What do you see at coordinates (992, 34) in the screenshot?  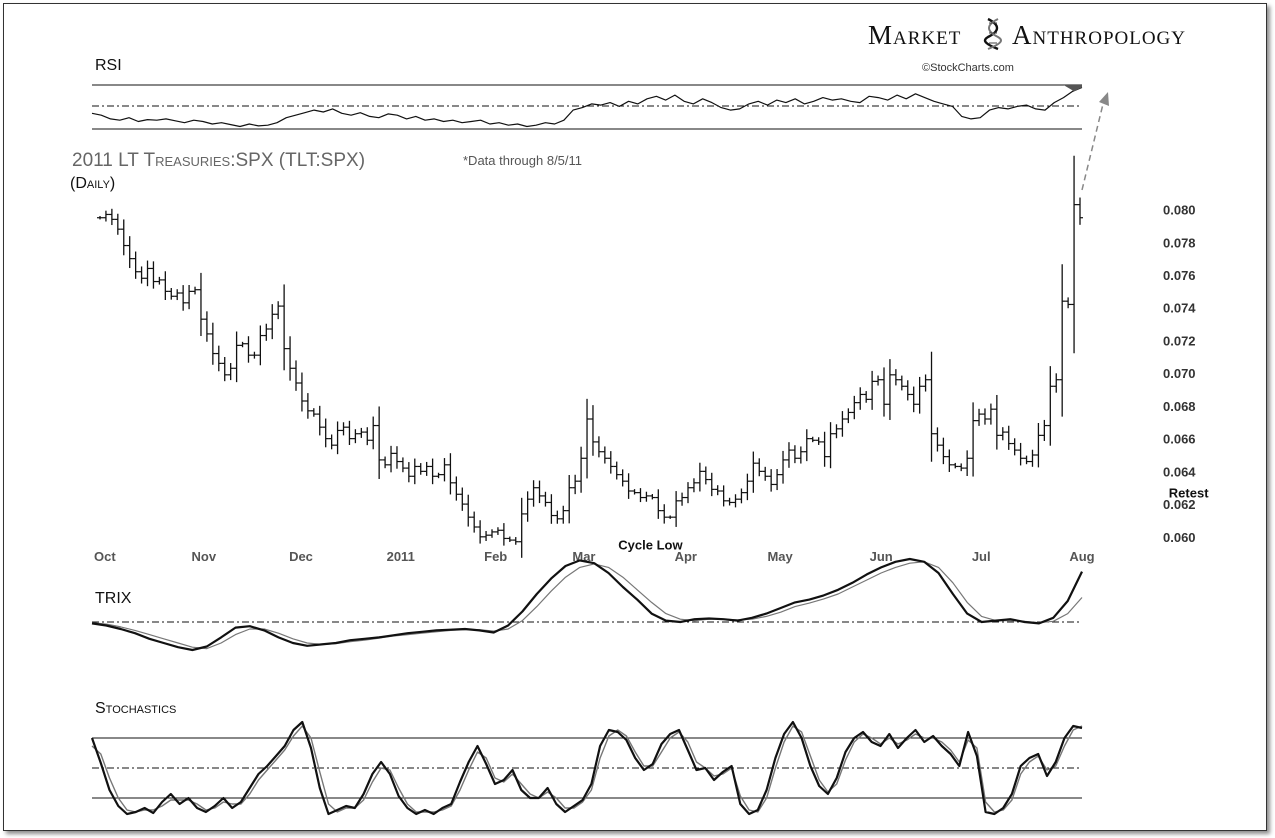 I see `dna-icon` at bounding box center [992, 34].